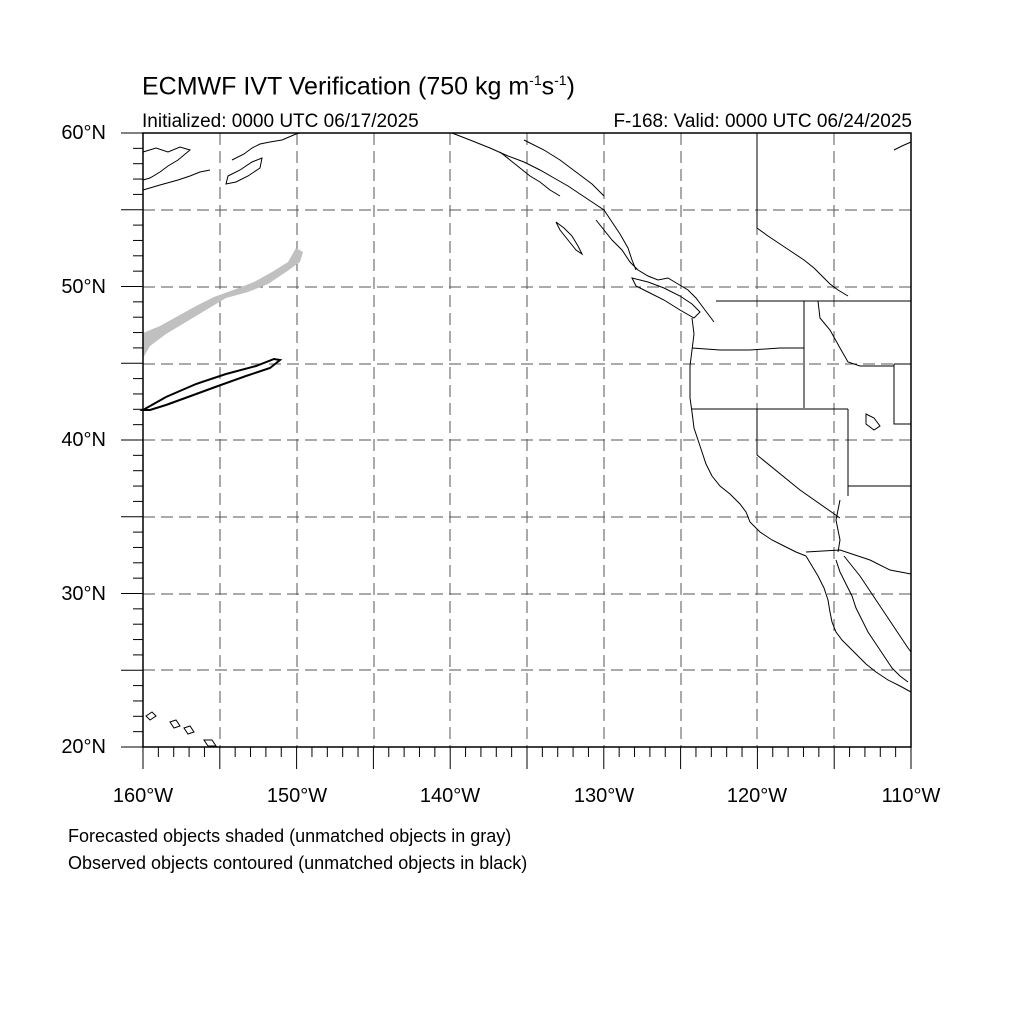 Image resolution: width=1024 pixels, height=1024 pixels. Describe the element at coordinates (535, 80) in the screenshot. I see `title-superscript-1: -1` at that location.